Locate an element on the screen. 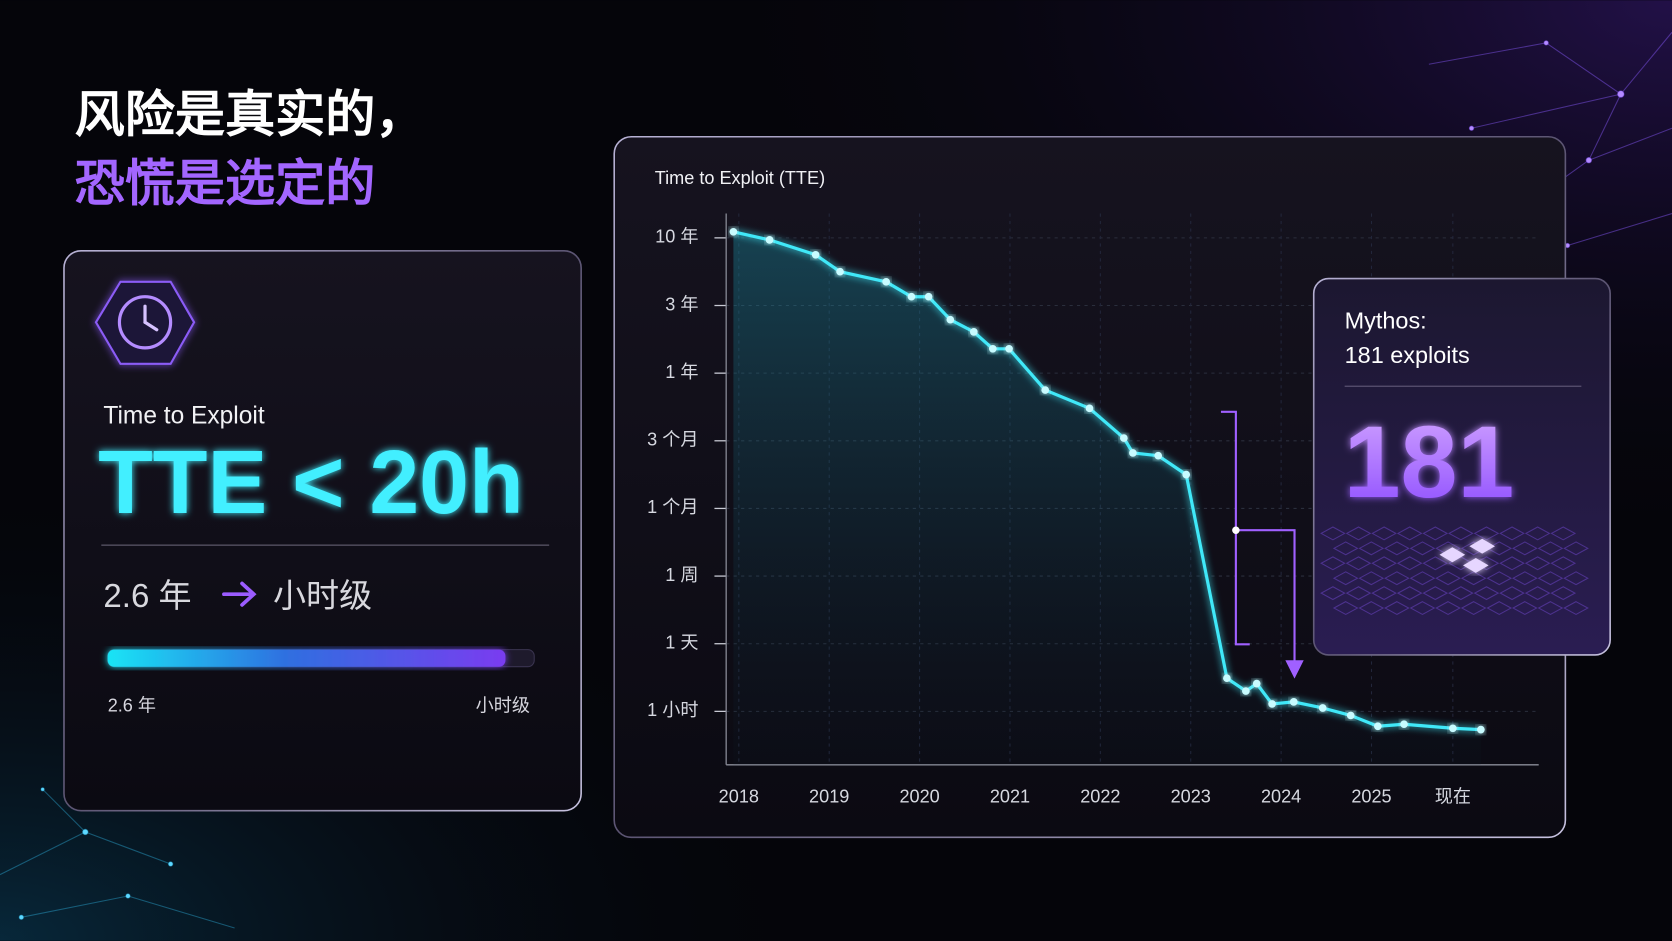 This screenshot has height=941, width=1672. callout-subheading: 181 exploits is located at coordinates (1407, 355).